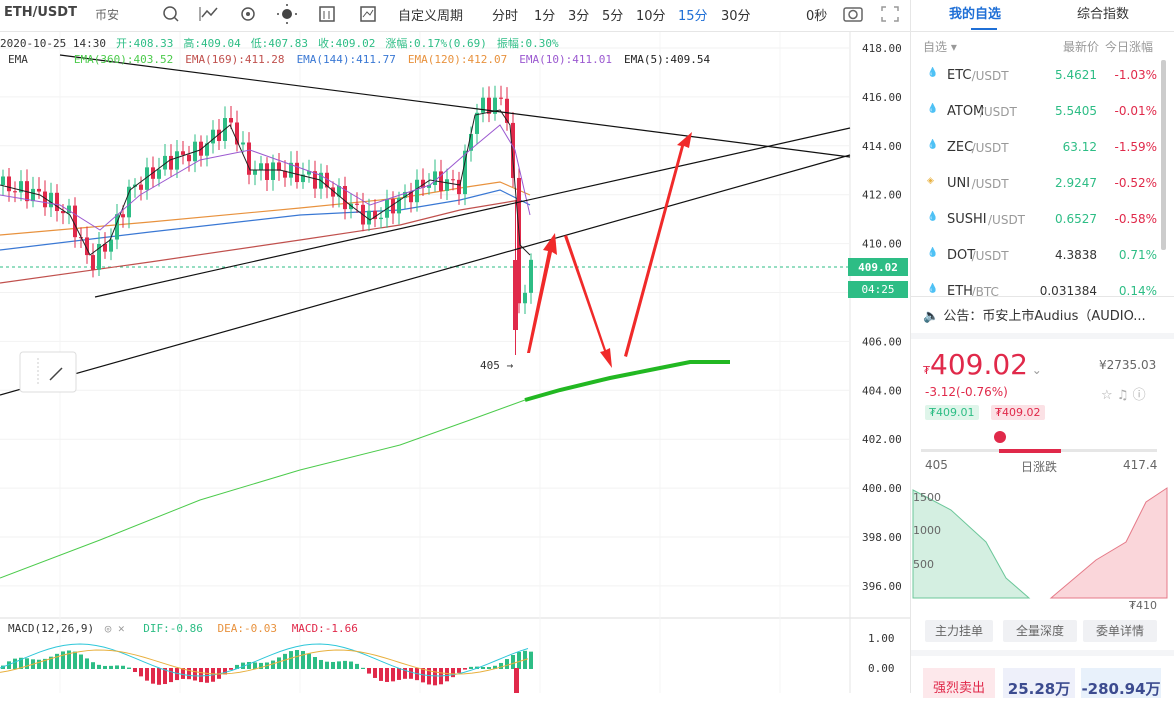  What do you see at coordinates (878, 289) in the screenshot?
I see `timer-tag` at bounding box center [878, 289].